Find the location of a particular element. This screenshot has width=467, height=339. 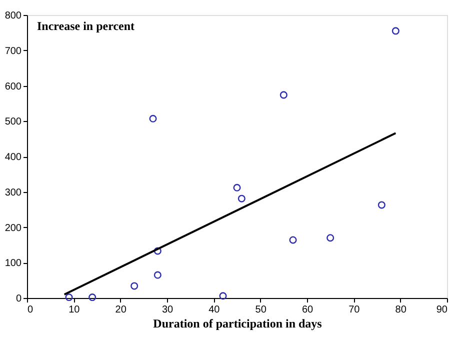

y-tick-label: 700 is located at coordinates (13, 51).